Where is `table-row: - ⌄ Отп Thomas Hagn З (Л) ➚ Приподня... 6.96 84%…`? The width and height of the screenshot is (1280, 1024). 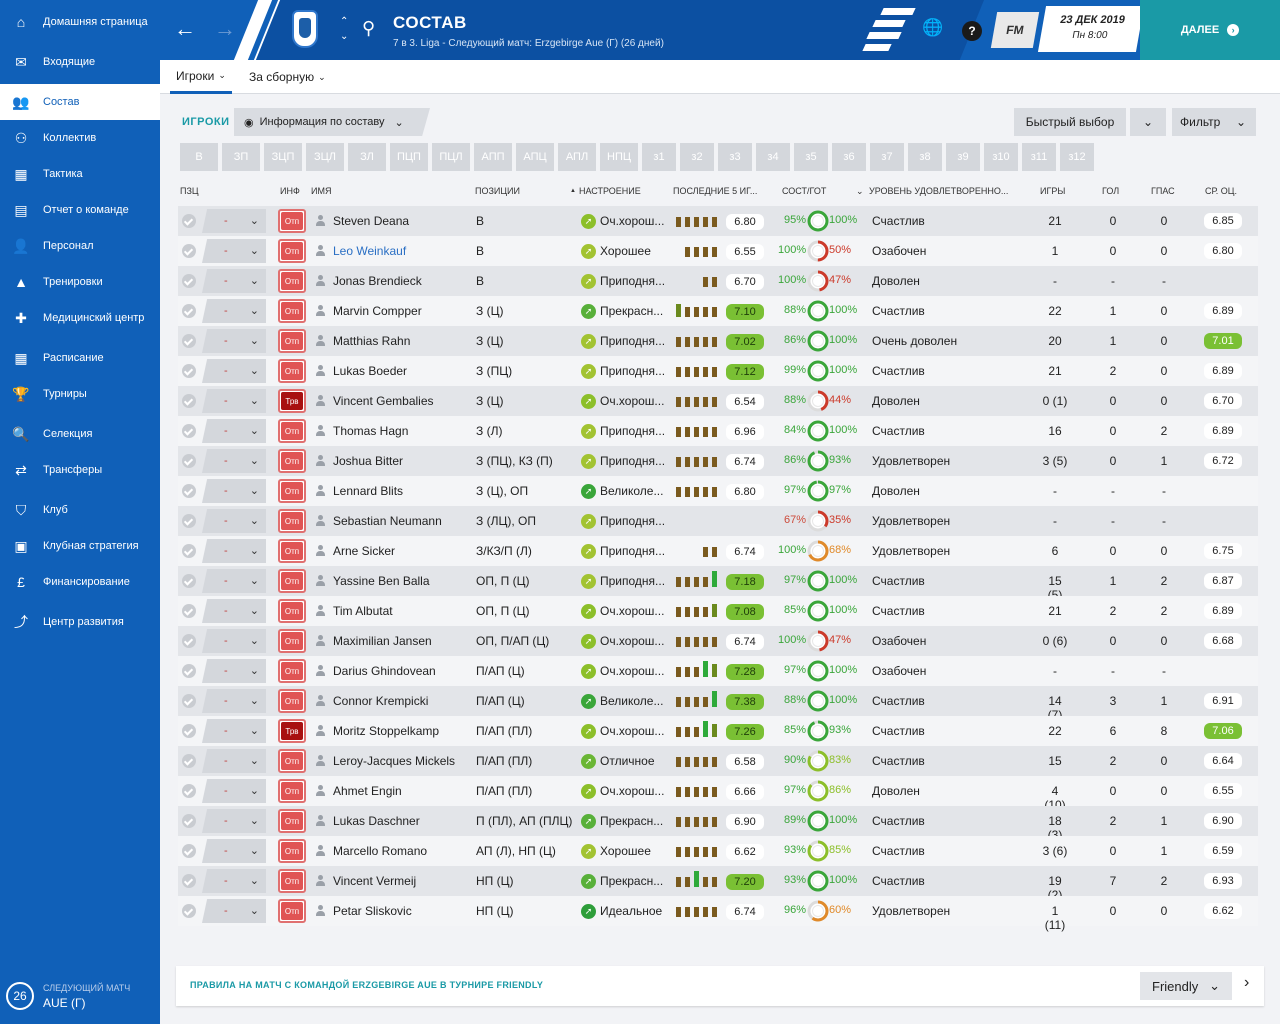 table-row: - ⌄ Отп Thomas Hagn З (Л) ➚ Приподня... 6.96 84%… is located at coordinates (718, 431).